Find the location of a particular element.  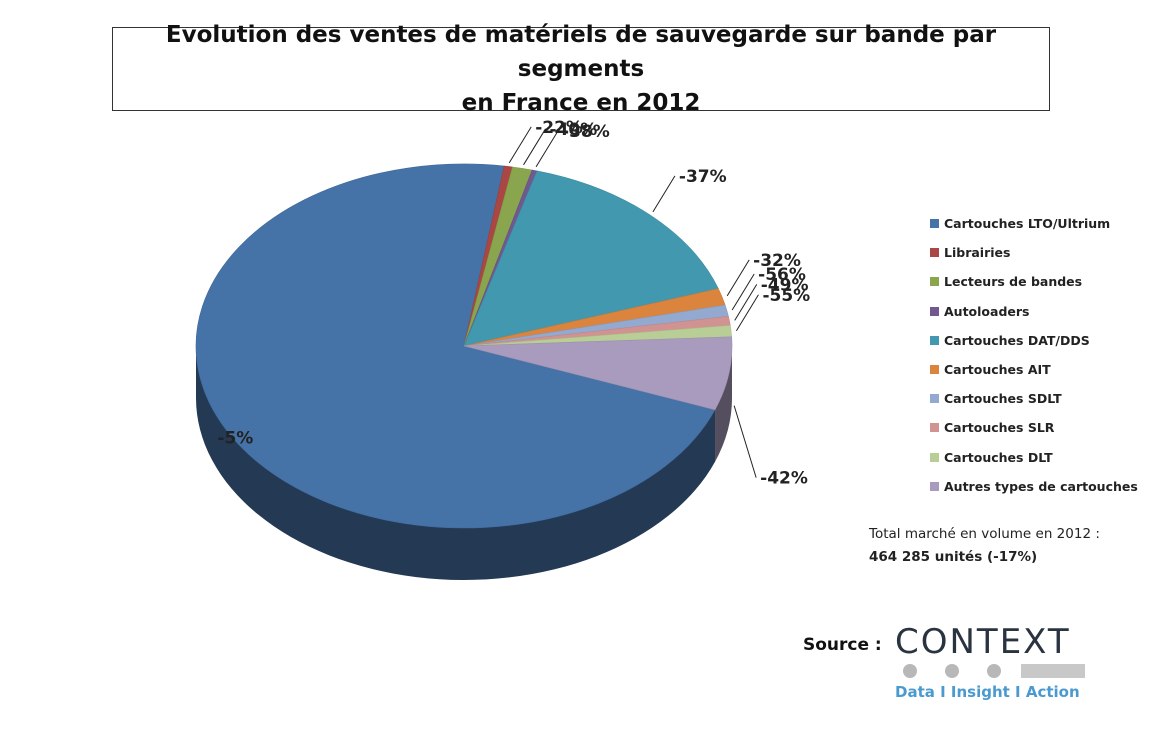

legend-item: Cartouches SLR is located at coordinates (1034, 427).